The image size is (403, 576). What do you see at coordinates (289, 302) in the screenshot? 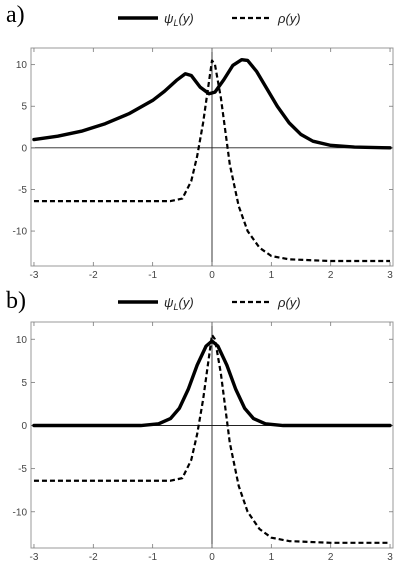
I see `legend-label-rho-b: ρ(y)` at bounding box center [289, 302].